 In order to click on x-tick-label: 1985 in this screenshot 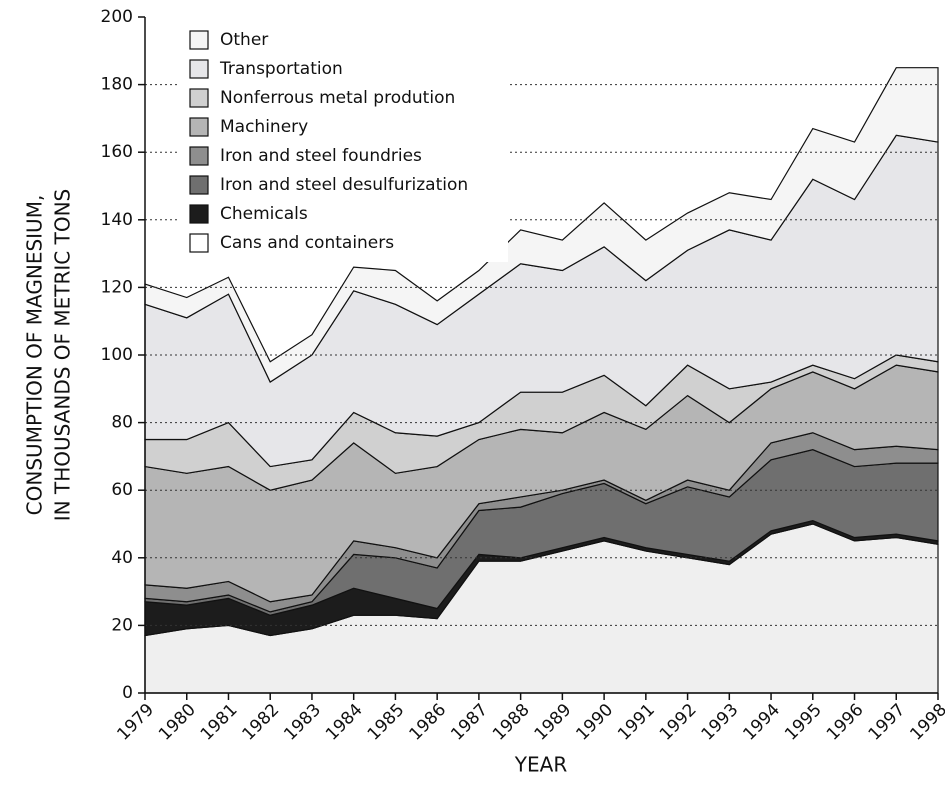, I will do `click(386, 722)`.